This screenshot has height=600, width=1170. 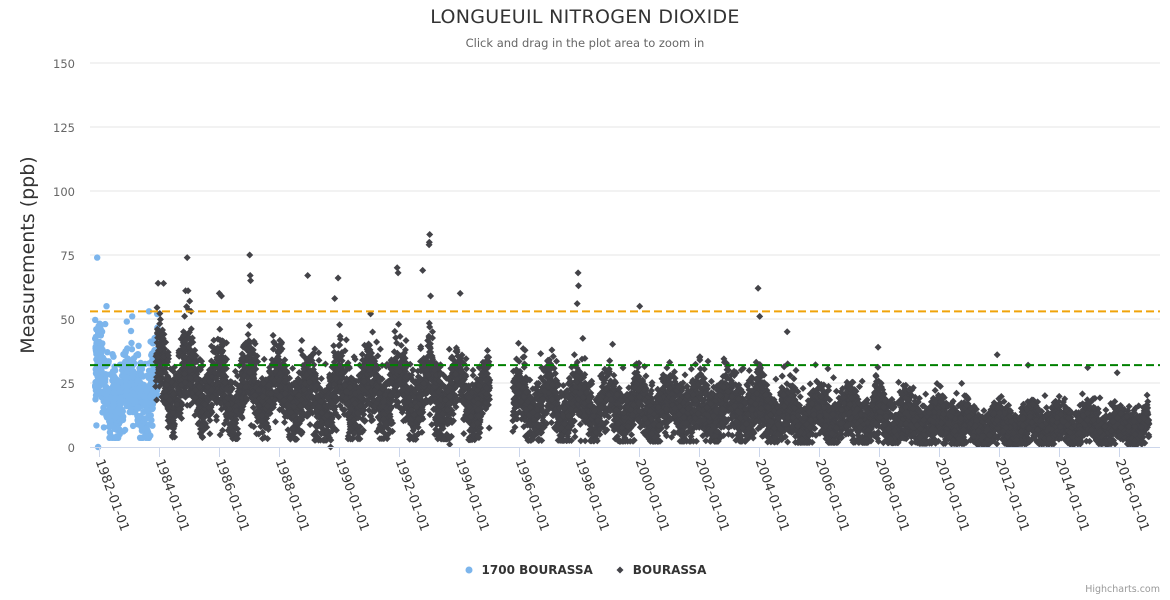 I want to click on y-tick-label: 100, so click(x=64, y=192).